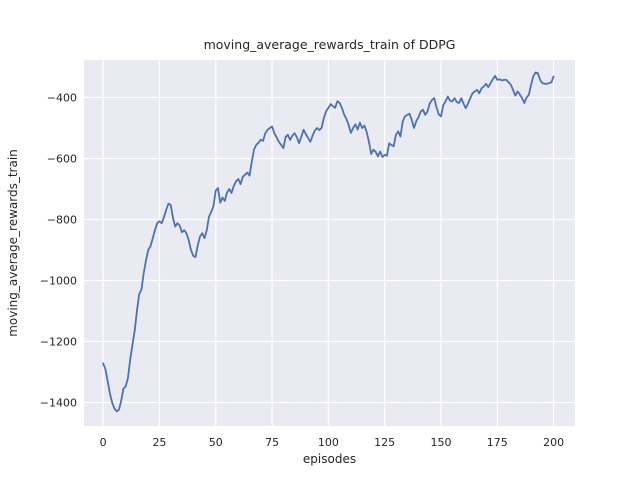 The height and width of the screenshot is (480, 640). I want to click on y-tick-labels: −400 −600 −800 −1000 −1200 −1400, so click(58, 251).